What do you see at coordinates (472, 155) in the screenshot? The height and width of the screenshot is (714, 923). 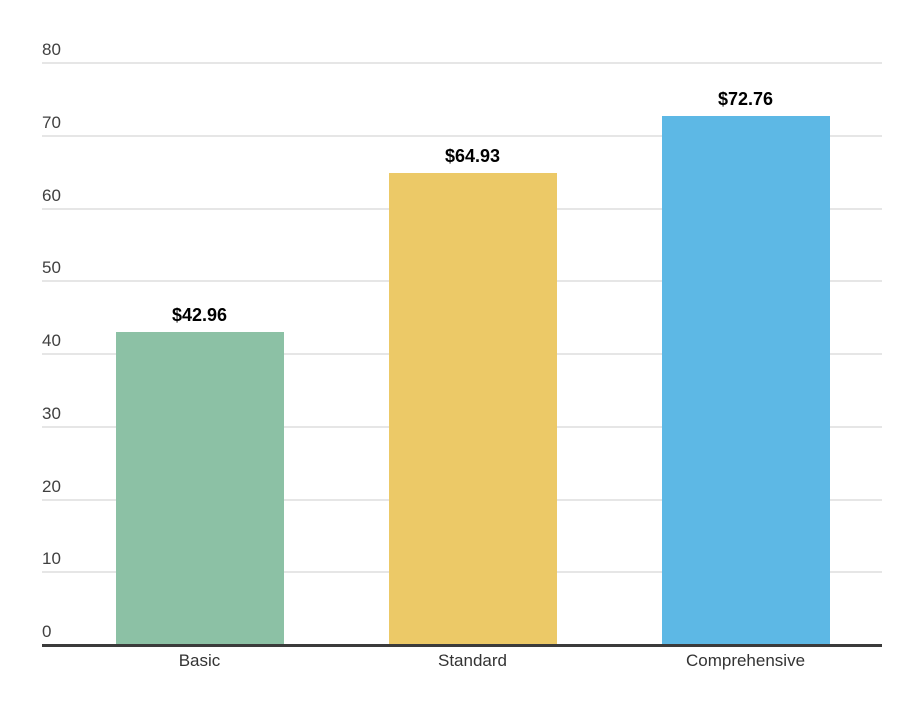 I see `bar-value-label: $64.93` at bounding box center [472, 155].